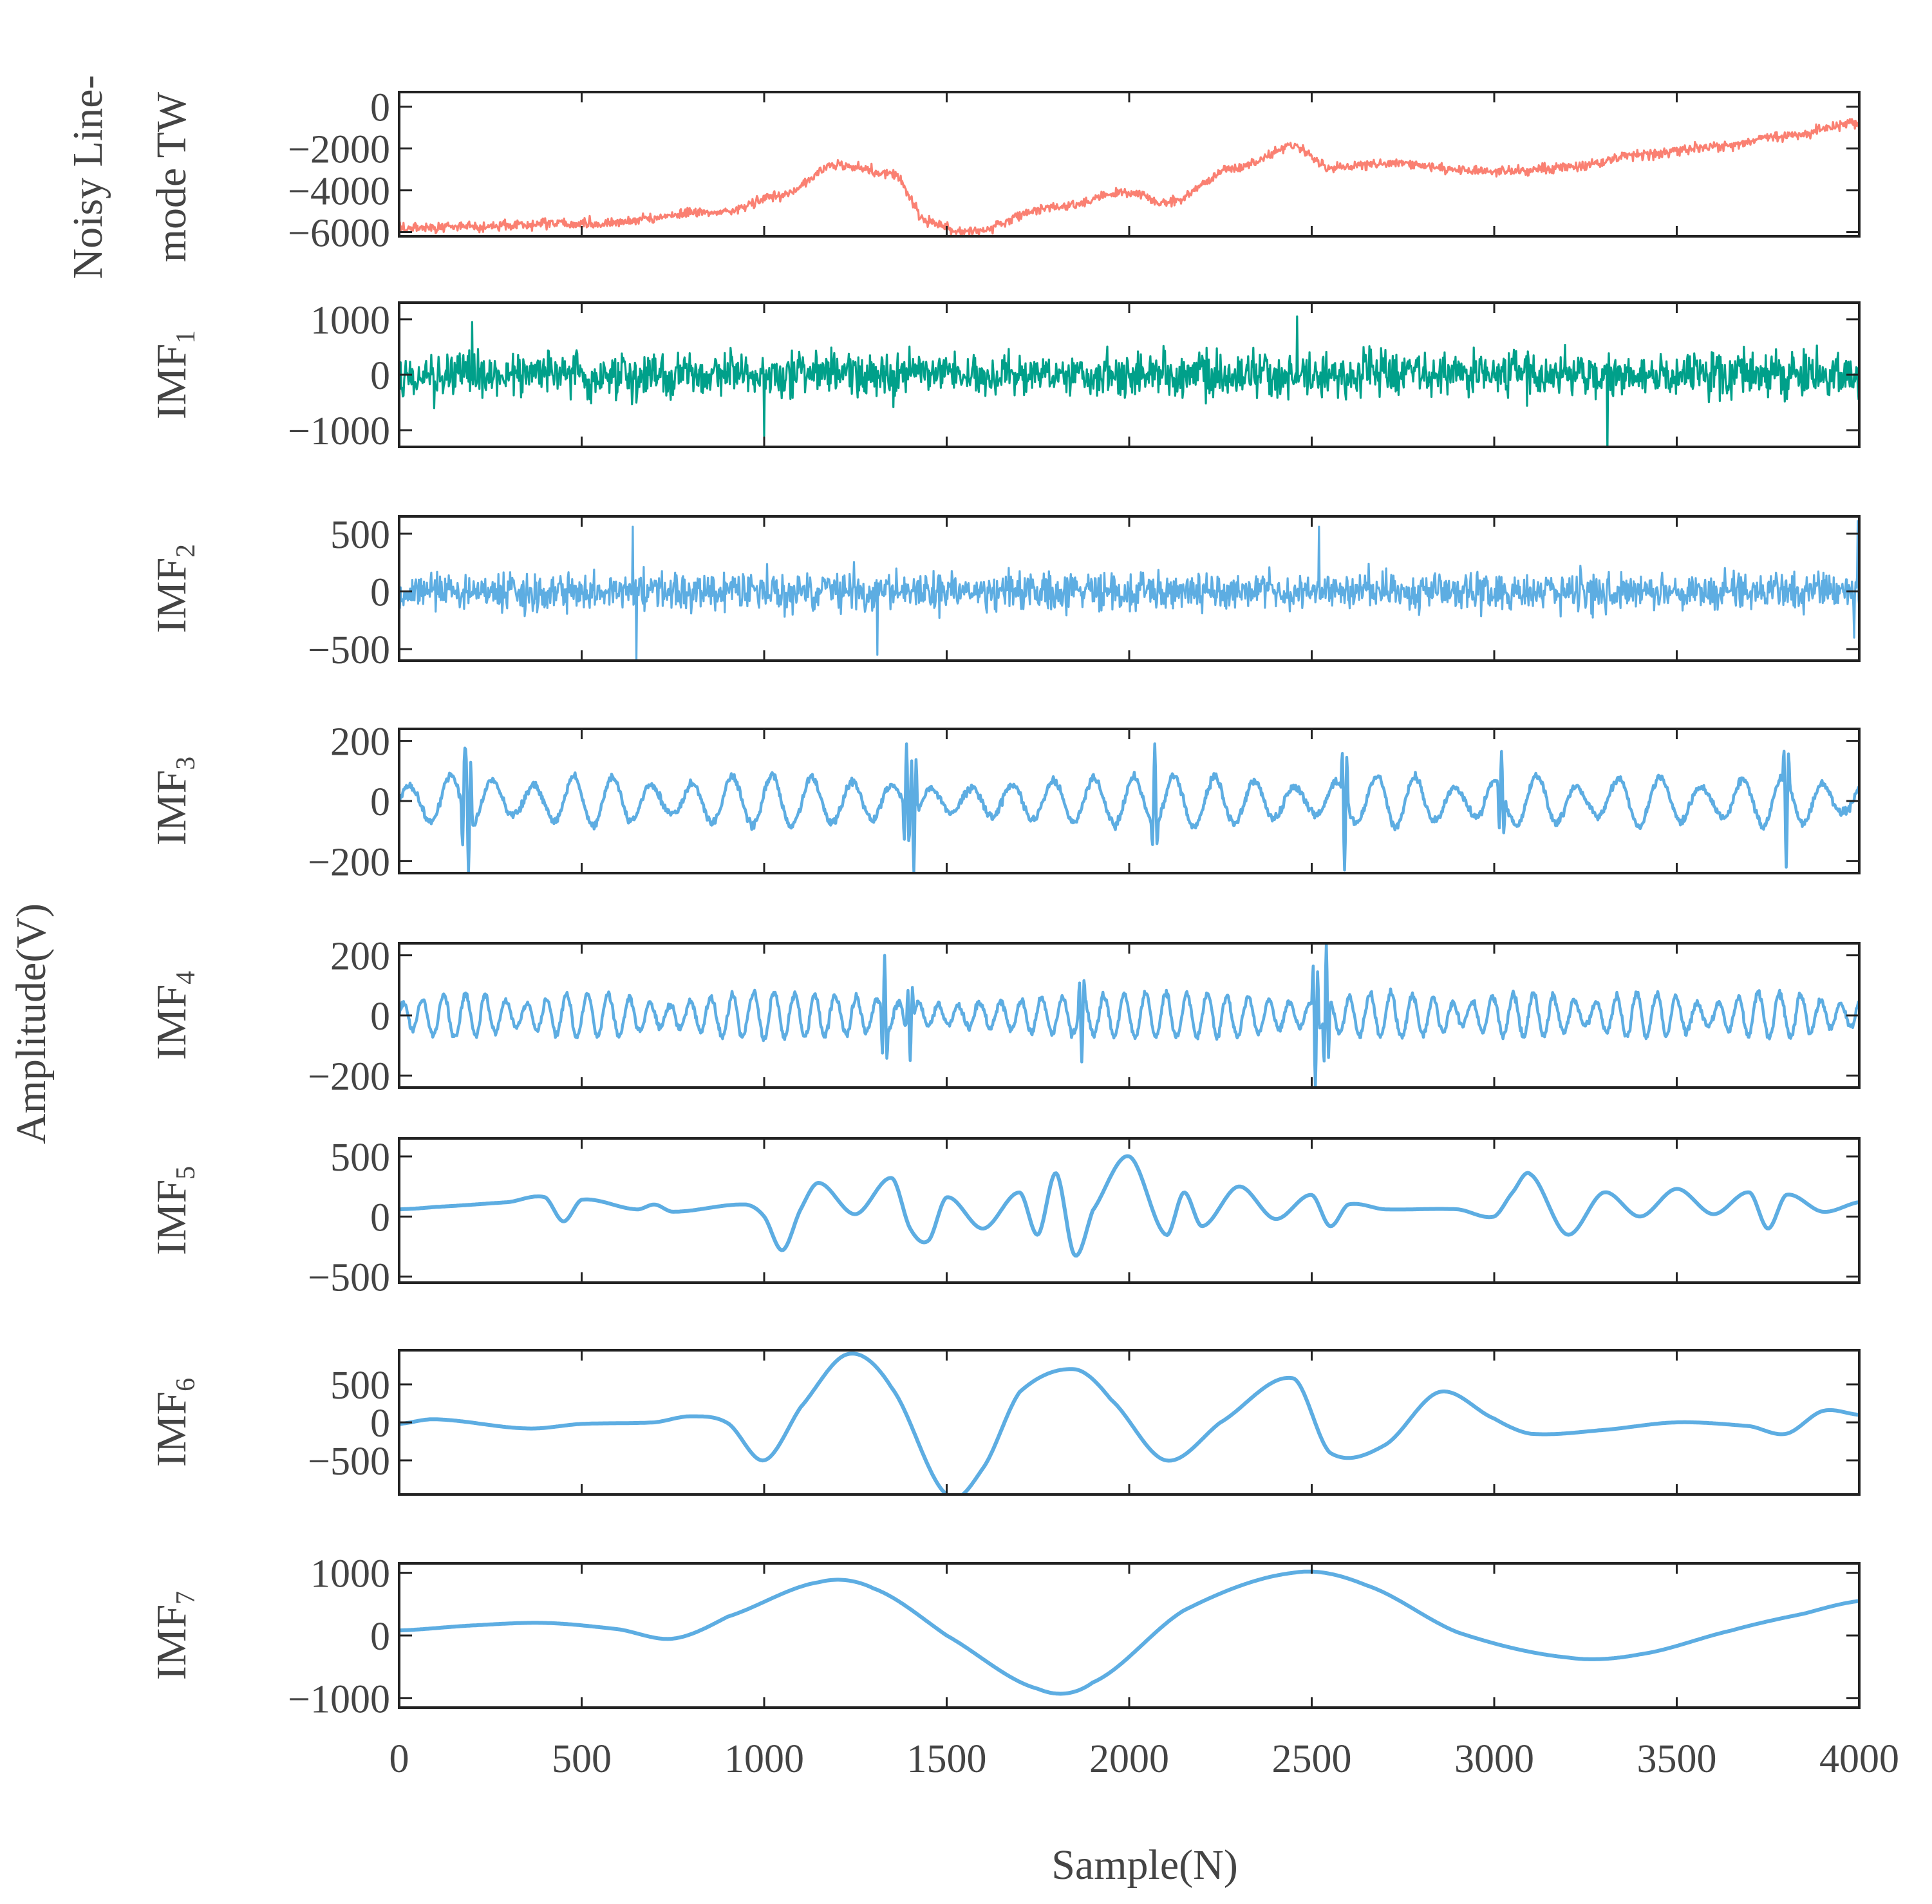 This screenshot has width=1932, height=1904. What do you see at coordinates (186, 763) in the screenshot?
I see `panel-ylabel-subscript: 3` at bounding box center [186, 763].